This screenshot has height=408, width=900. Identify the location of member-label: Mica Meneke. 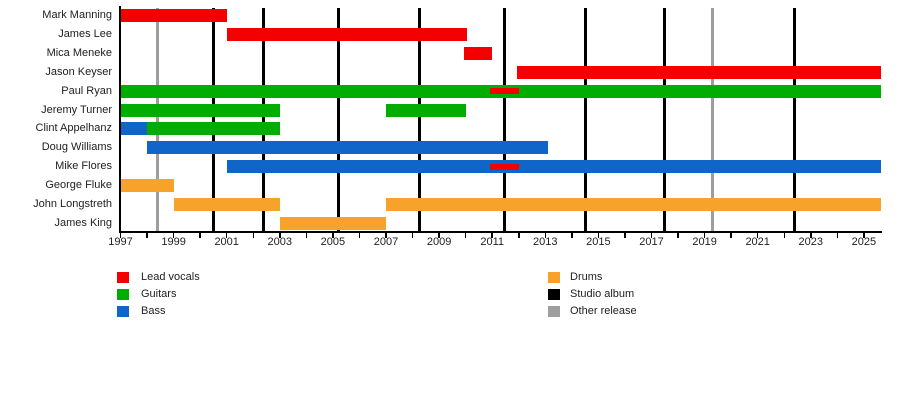
(79, 52).